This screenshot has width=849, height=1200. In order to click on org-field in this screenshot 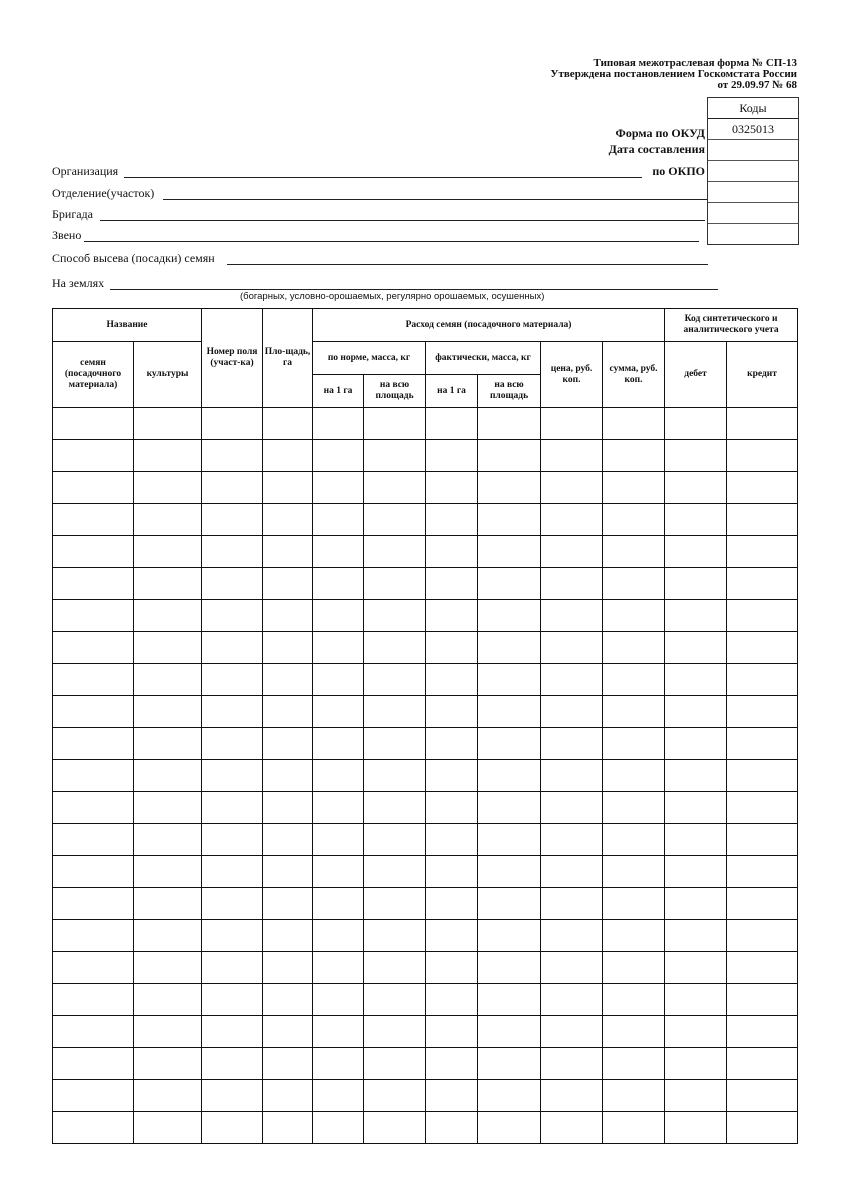, I will do `click(383, 177)`.